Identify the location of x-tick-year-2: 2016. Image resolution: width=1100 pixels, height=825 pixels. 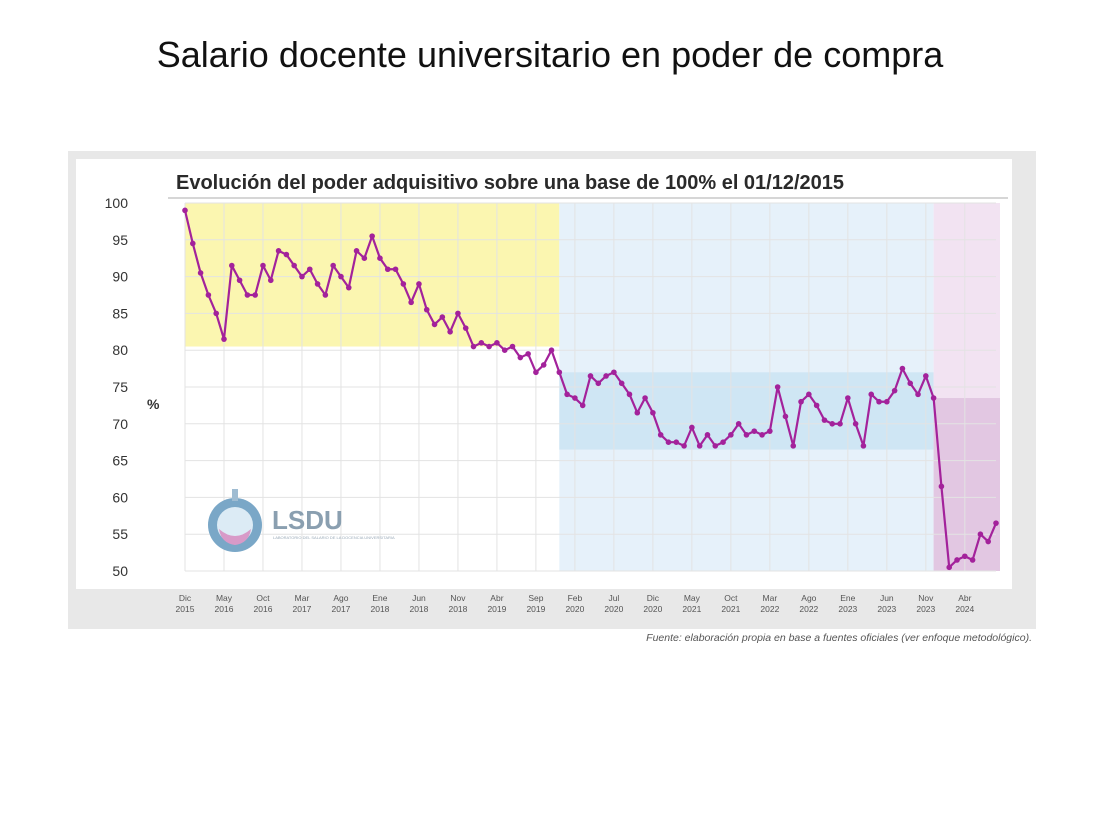
(263, 609).